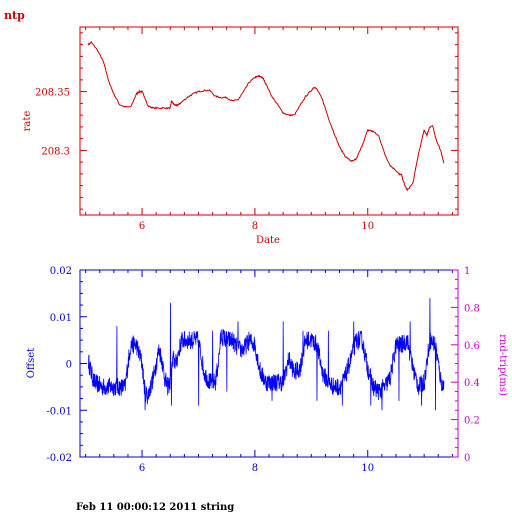 The height and width of the screenshot is (517, 512). I want to click on rnd-trip-tick-labels: 0 0.2 0.4 0.6 0.8 1, so click(472, 365).